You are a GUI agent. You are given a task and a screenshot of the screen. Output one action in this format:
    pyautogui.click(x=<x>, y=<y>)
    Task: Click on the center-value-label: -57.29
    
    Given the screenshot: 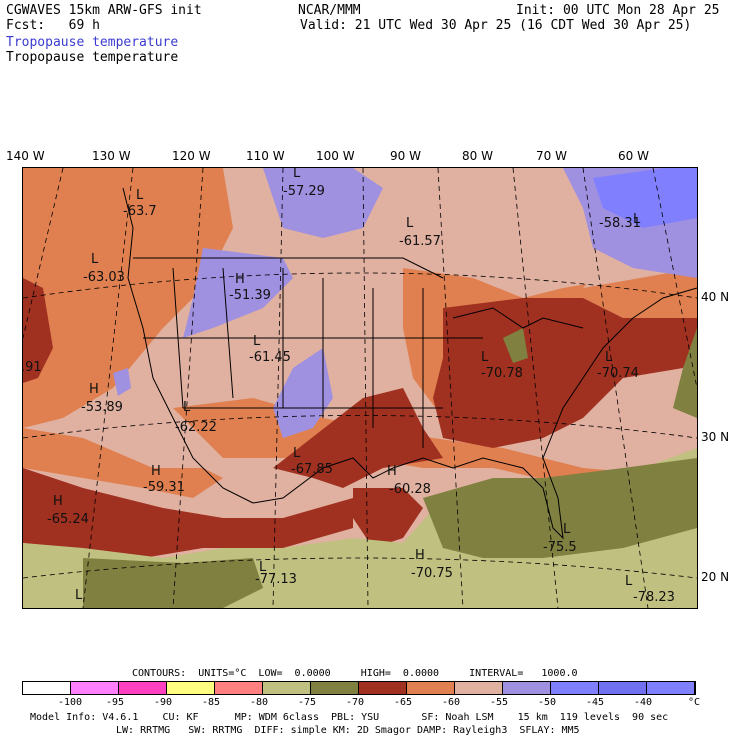 What is the action you would take?
    pyautogui.click(x=304, y=191)
    